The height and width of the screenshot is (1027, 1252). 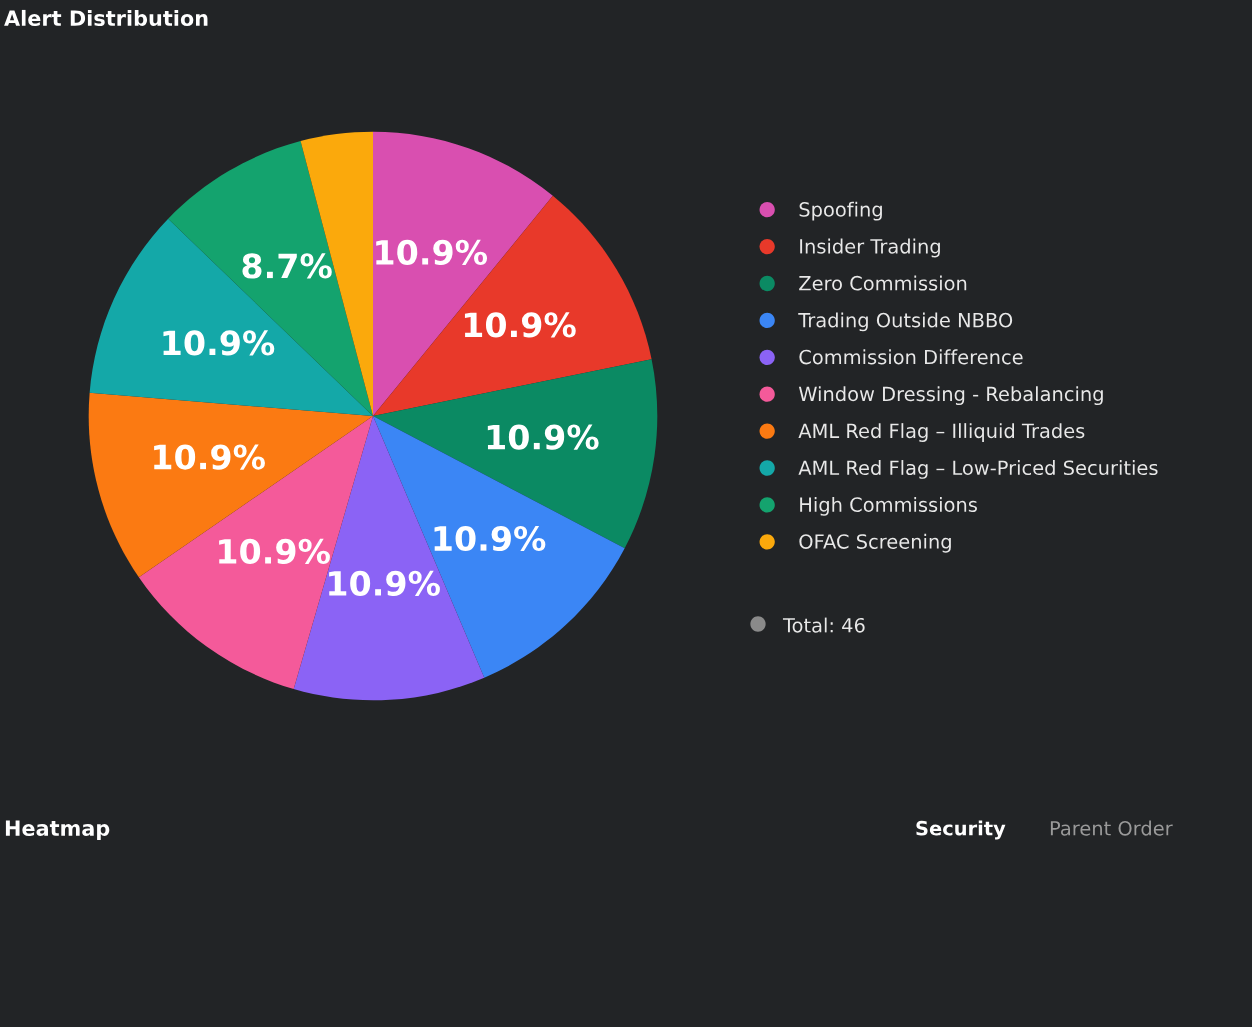 I want to click on legend-label: High Commissions, so click(x=888, y=506).